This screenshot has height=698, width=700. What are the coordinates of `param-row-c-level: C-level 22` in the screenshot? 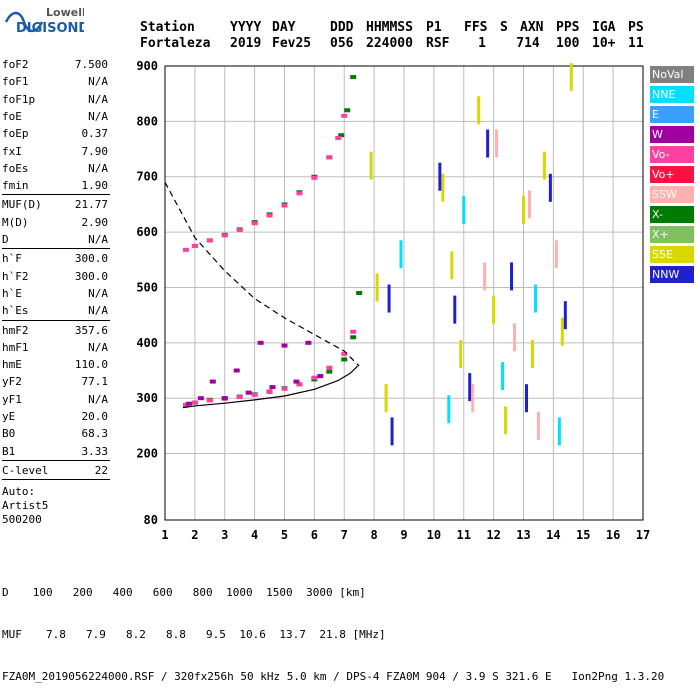 It's located at (55, 470).